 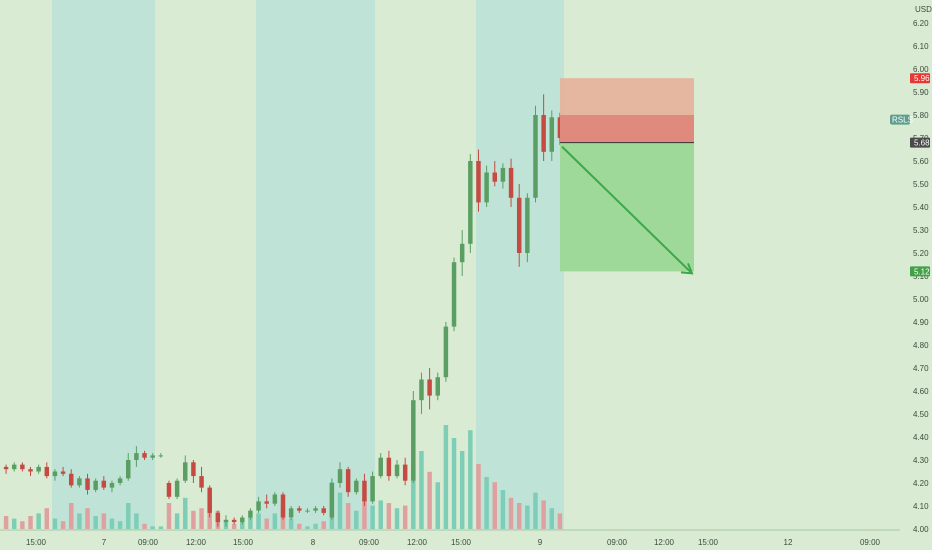 I want to click on y-tick-label: 4.40, so click(x=921, y=437).